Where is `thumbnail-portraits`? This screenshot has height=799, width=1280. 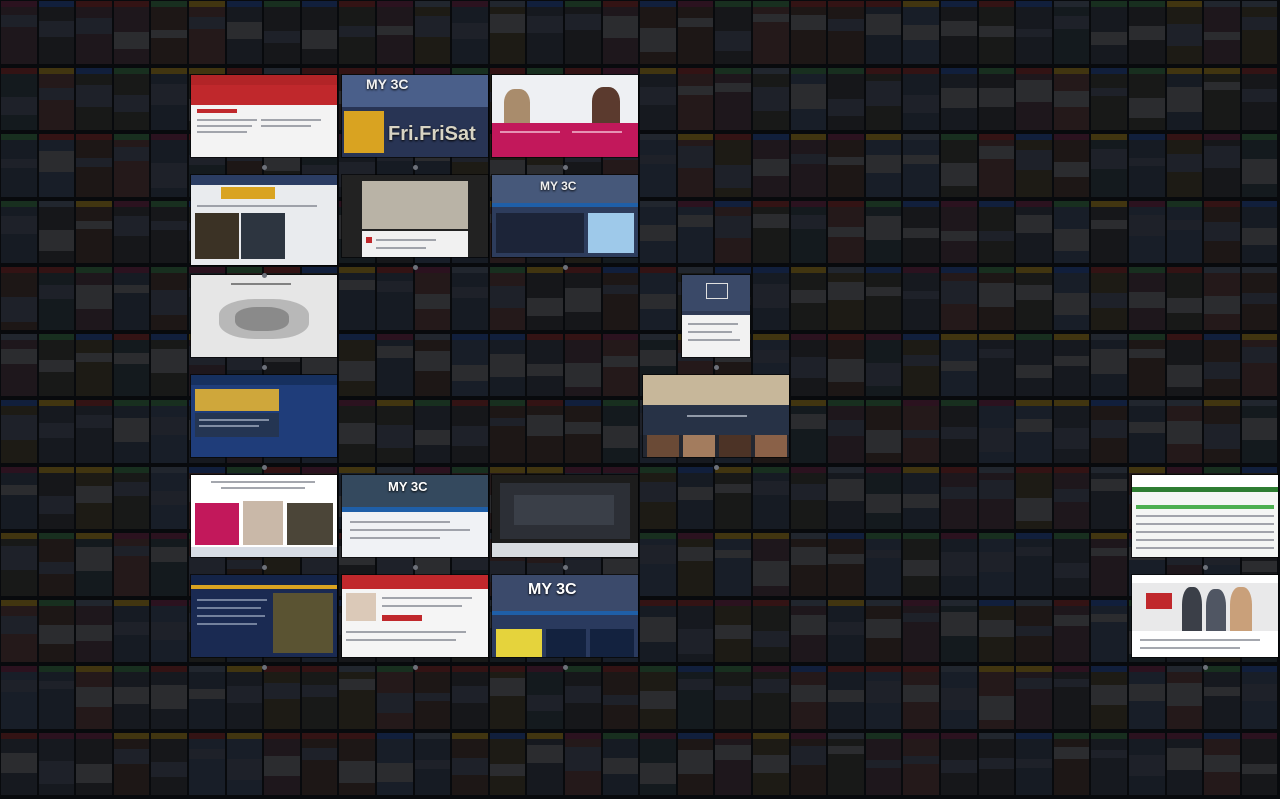
thumbnail-portraits is located at coordinates (716, 416).